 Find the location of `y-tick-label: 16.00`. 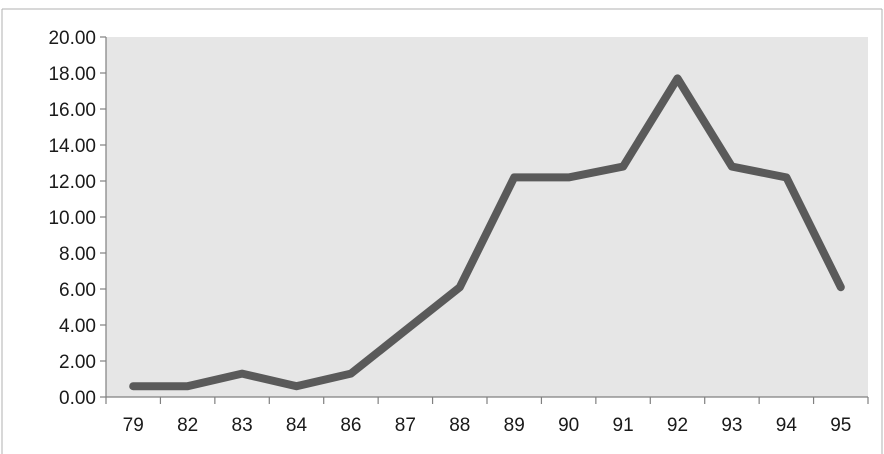

y-tick-label: 16.00 is located at coordinates (72, 110).